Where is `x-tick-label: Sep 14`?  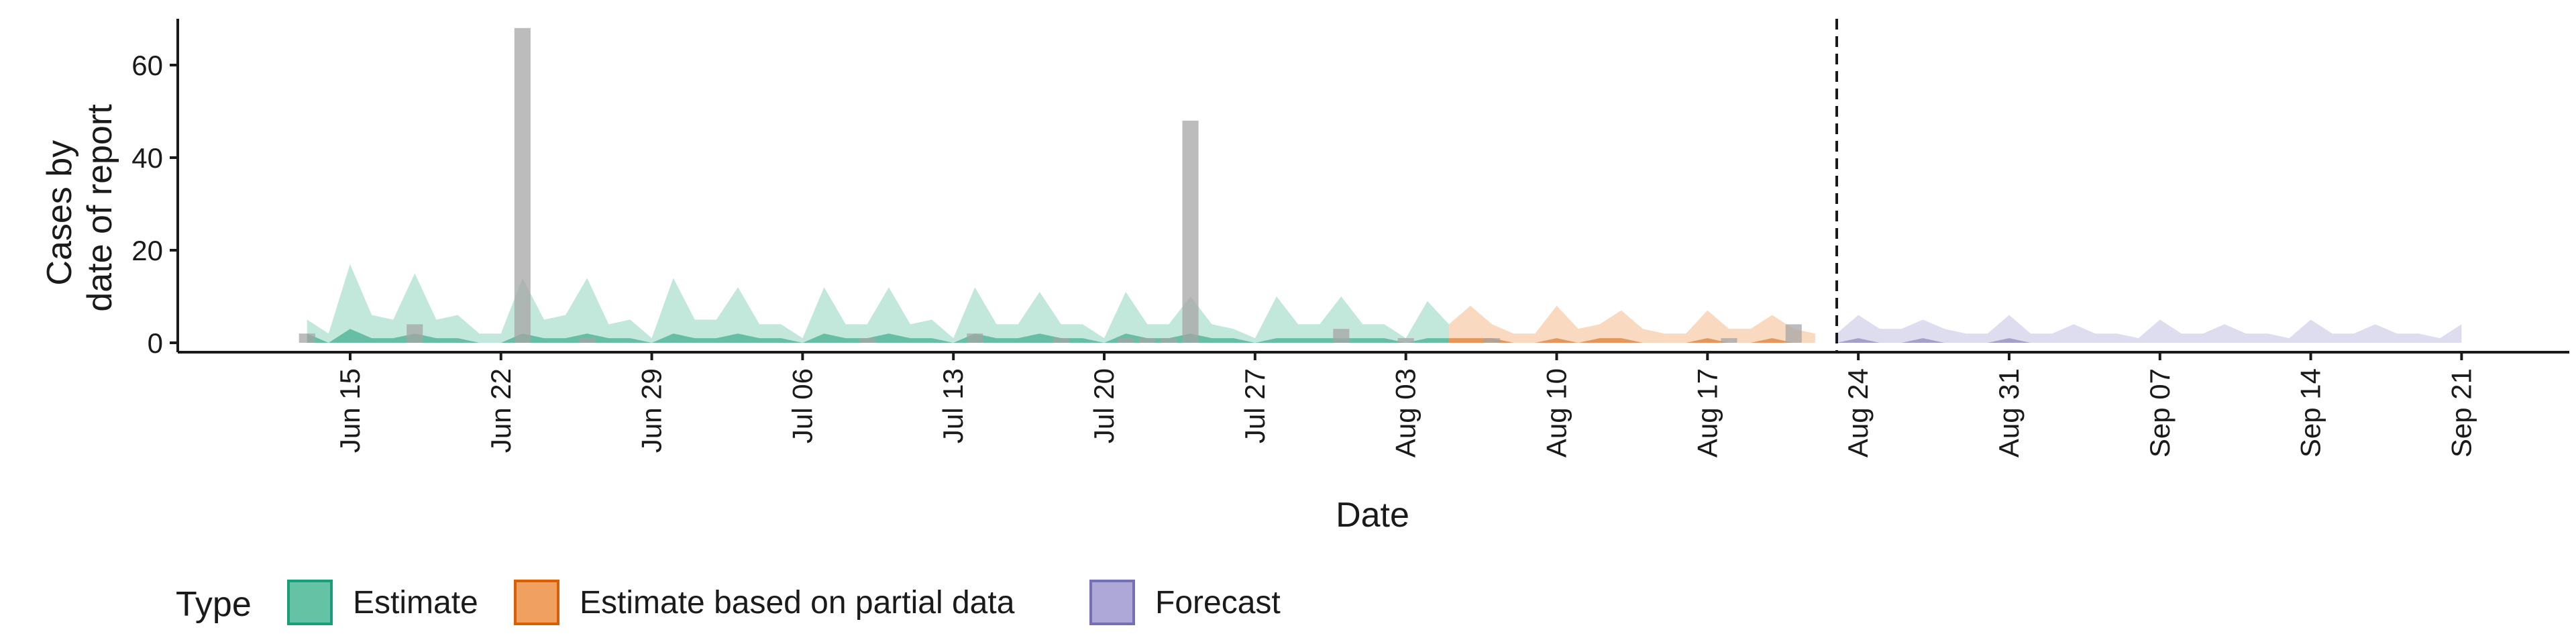 x-tick-label: Sep 14 is located at coordinates (2310, 413).